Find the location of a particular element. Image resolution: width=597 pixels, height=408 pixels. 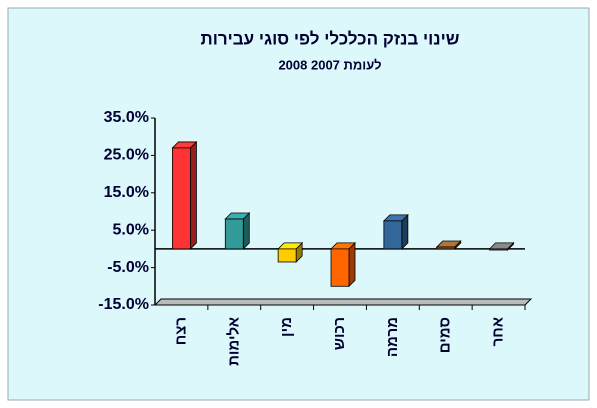

x-tick-label: מרמה is located at coordinates (392, 337).